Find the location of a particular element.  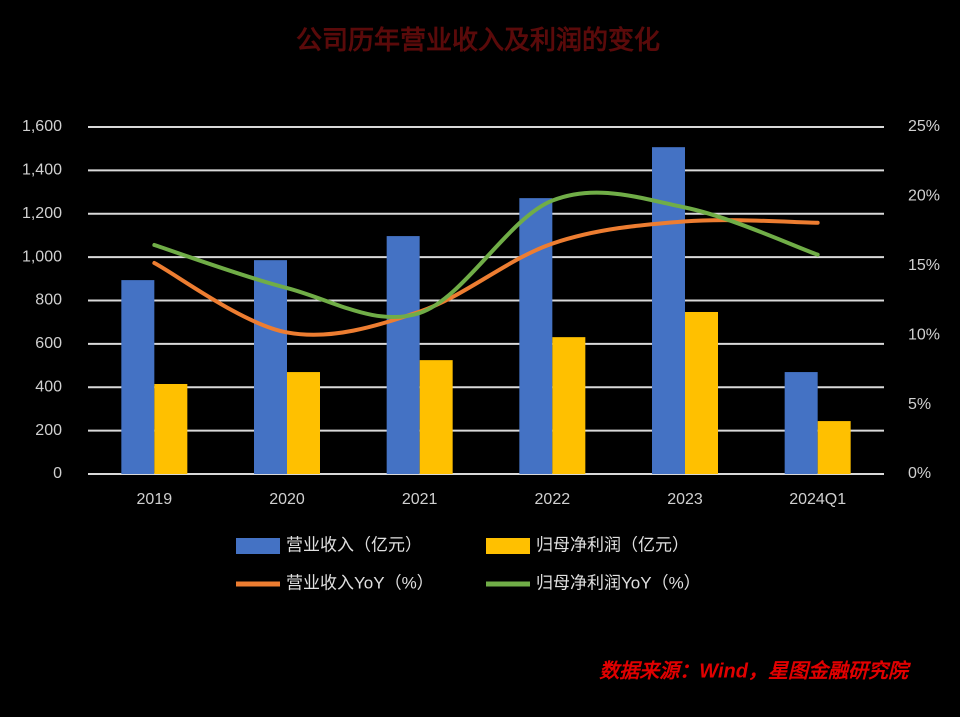

x-tick-label: 2020 is located at coordinates (287, 499).